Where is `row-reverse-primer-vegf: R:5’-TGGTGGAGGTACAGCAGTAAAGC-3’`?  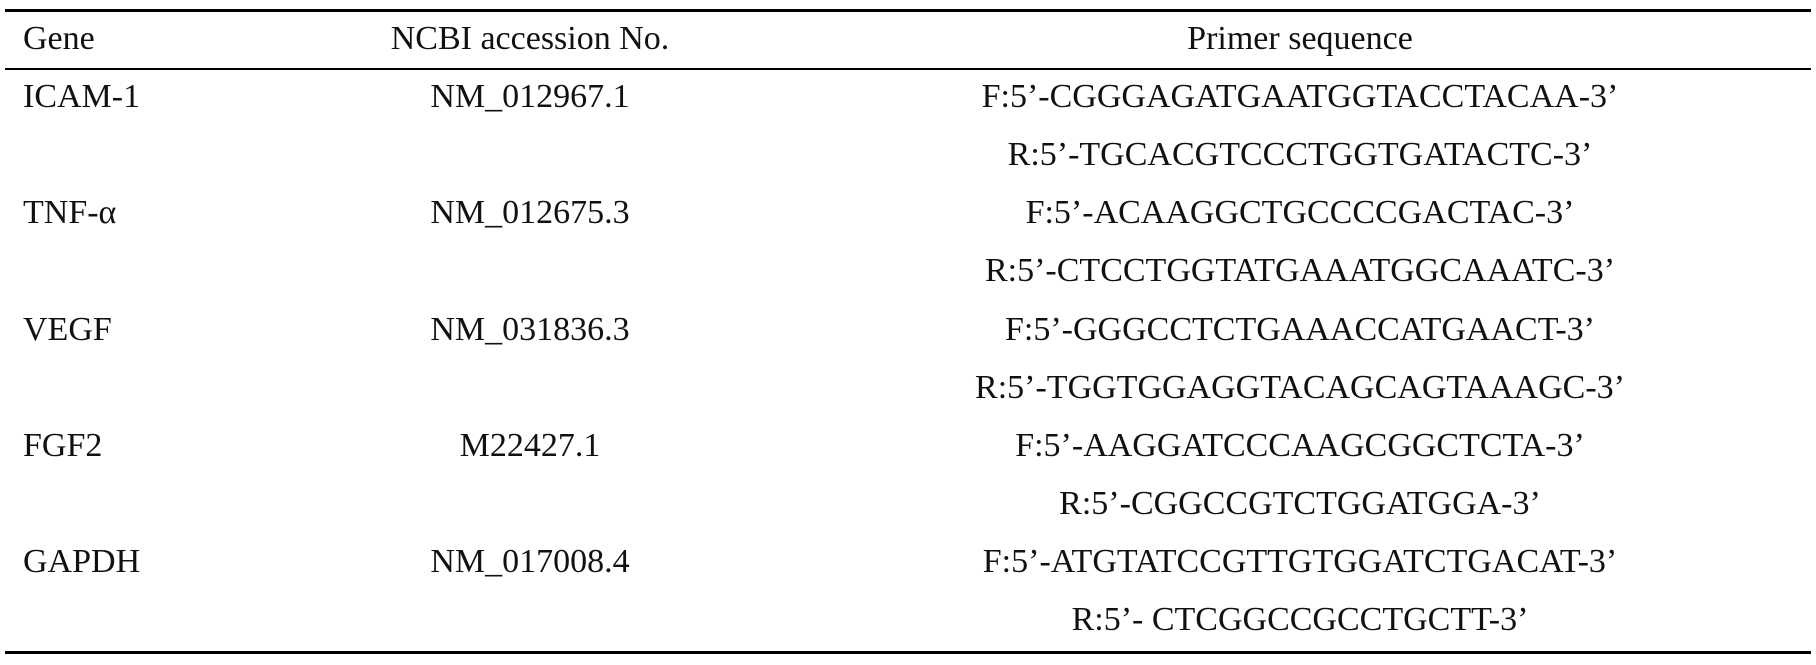 row-reverse-primer-vegf: R:5’-TGGTGGAGGTACAGCAGTAAAGC-3’ is located at coordinates (1300, 387).